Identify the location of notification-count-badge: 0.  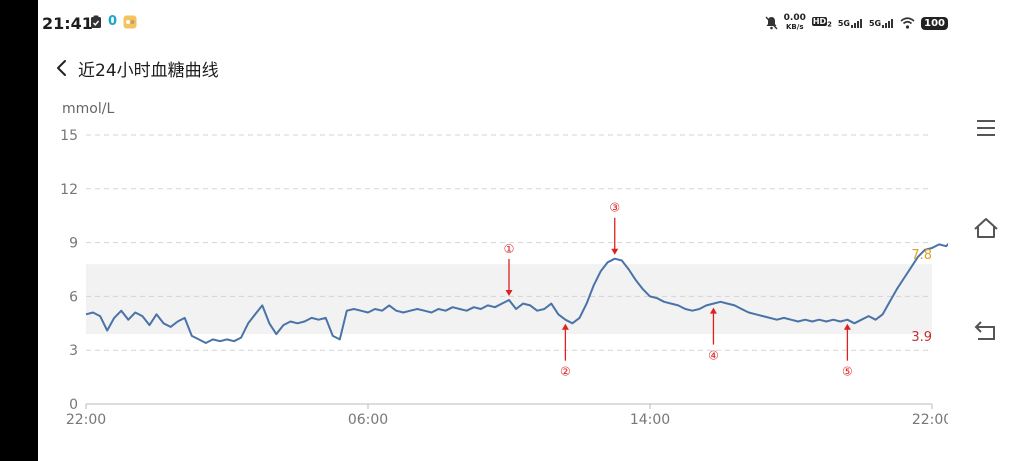
(113, 21).